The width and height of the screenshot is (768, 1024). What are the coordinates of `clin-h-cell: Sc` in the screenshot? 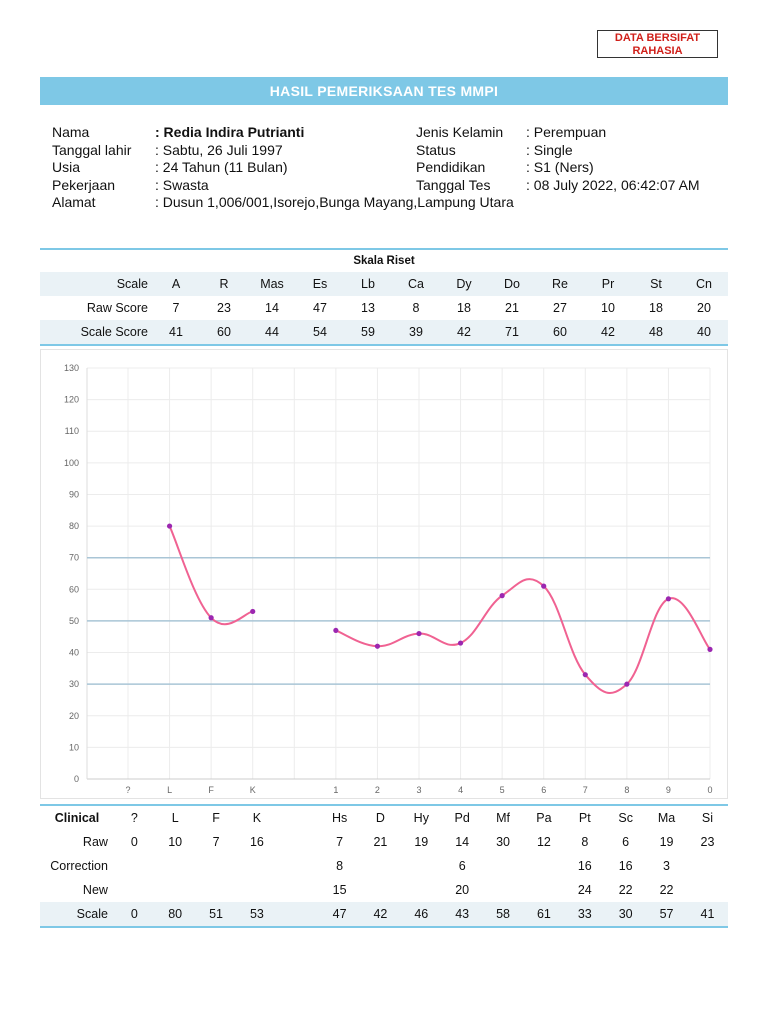 It's located at (625, 818).